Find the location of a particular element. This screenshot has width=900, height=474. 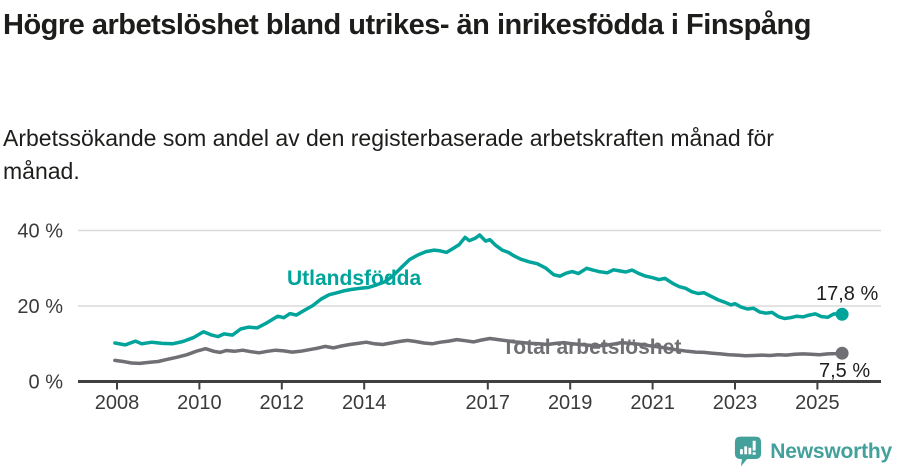

gridlines is located at coordinates (479, 268).